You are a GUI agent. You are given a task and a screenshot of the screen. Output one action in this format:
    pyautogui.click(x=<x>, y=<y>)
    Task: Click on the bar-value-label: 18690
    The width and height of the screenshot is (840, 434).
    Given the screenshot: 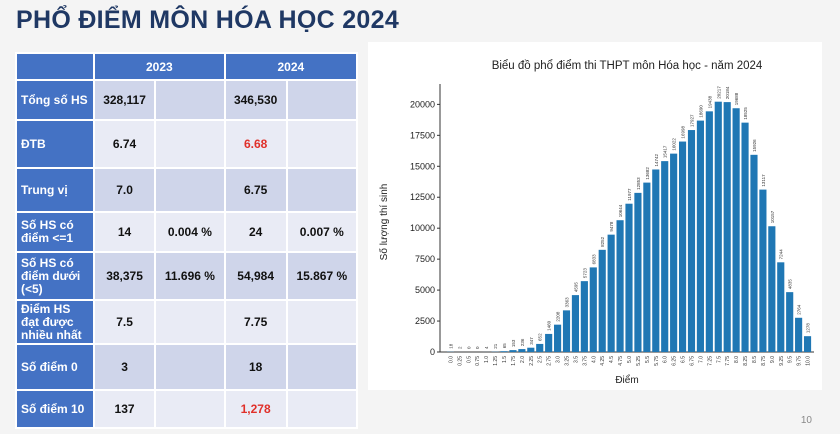 What is the action you would take?
    pyautogui.click(x=700, y=111)
    